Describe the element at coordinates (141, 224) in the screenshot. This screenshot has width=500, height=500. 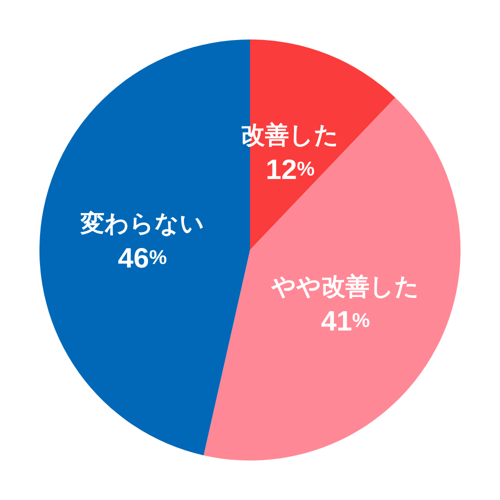
I see `slice-label: 変わらない` at that location.